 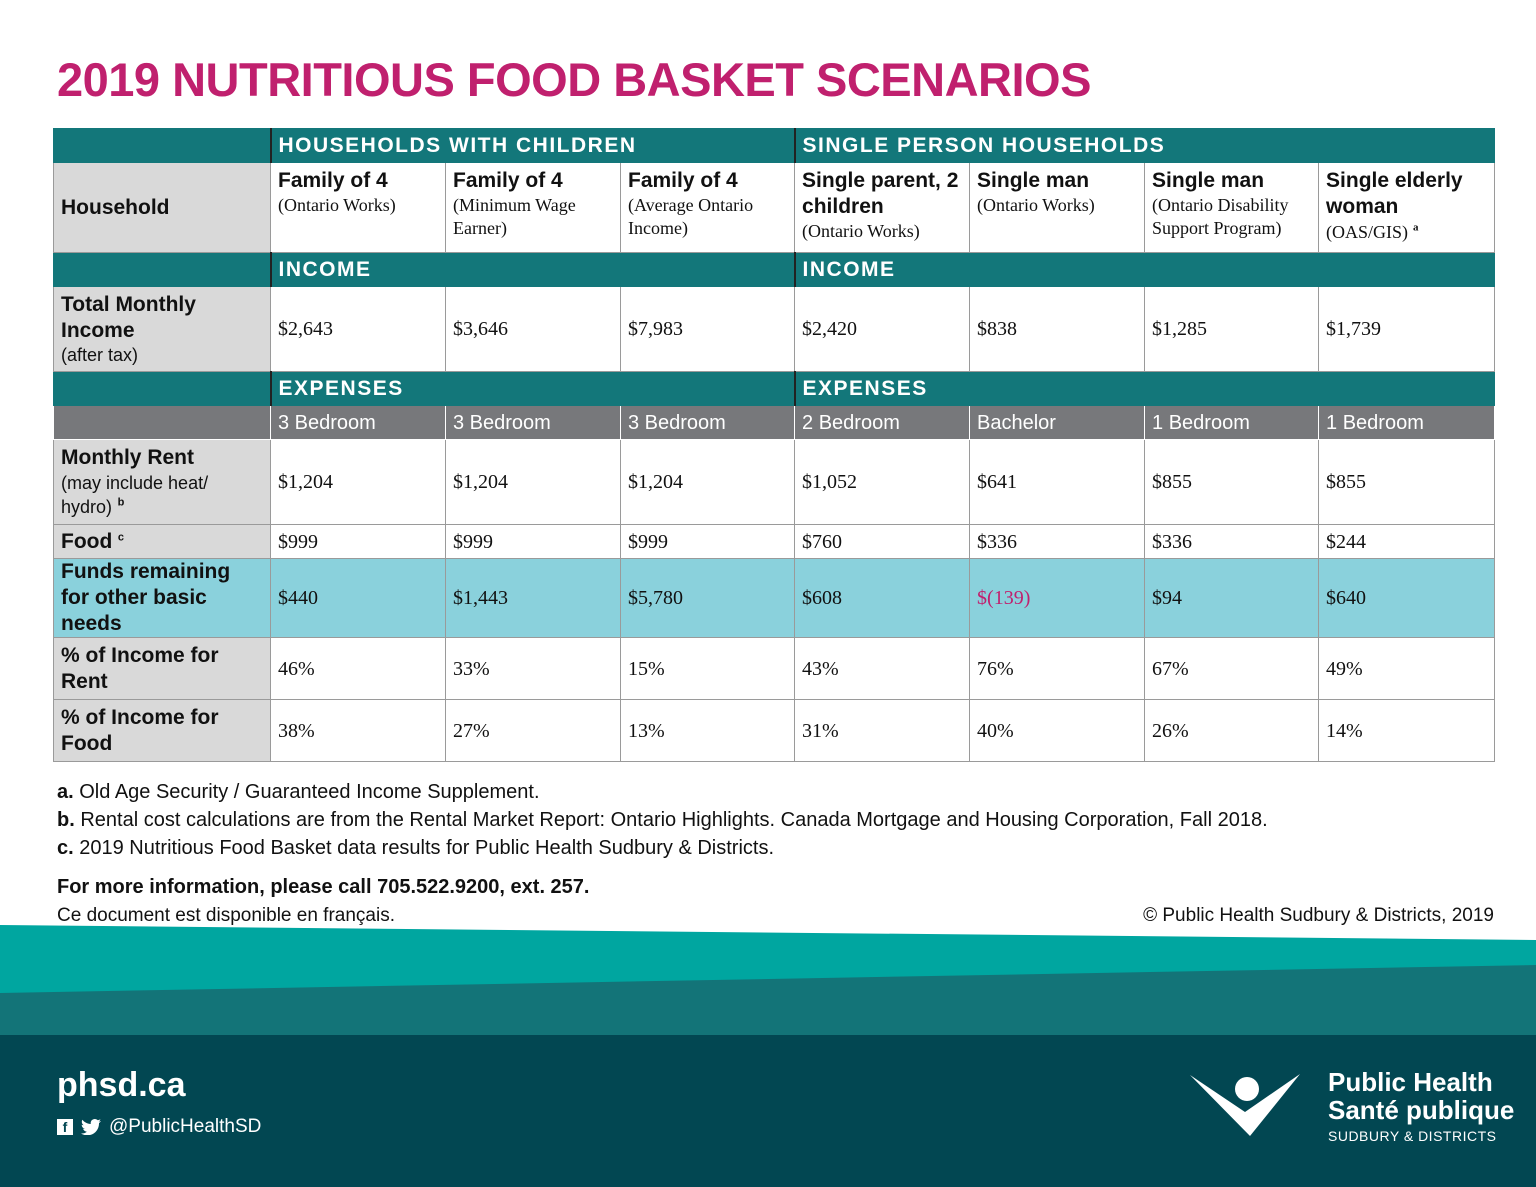 What do you see at coordinates (1232, 329) in the screenshot?
I see `income-value: $1,285` at bounding box center [1232, 329].